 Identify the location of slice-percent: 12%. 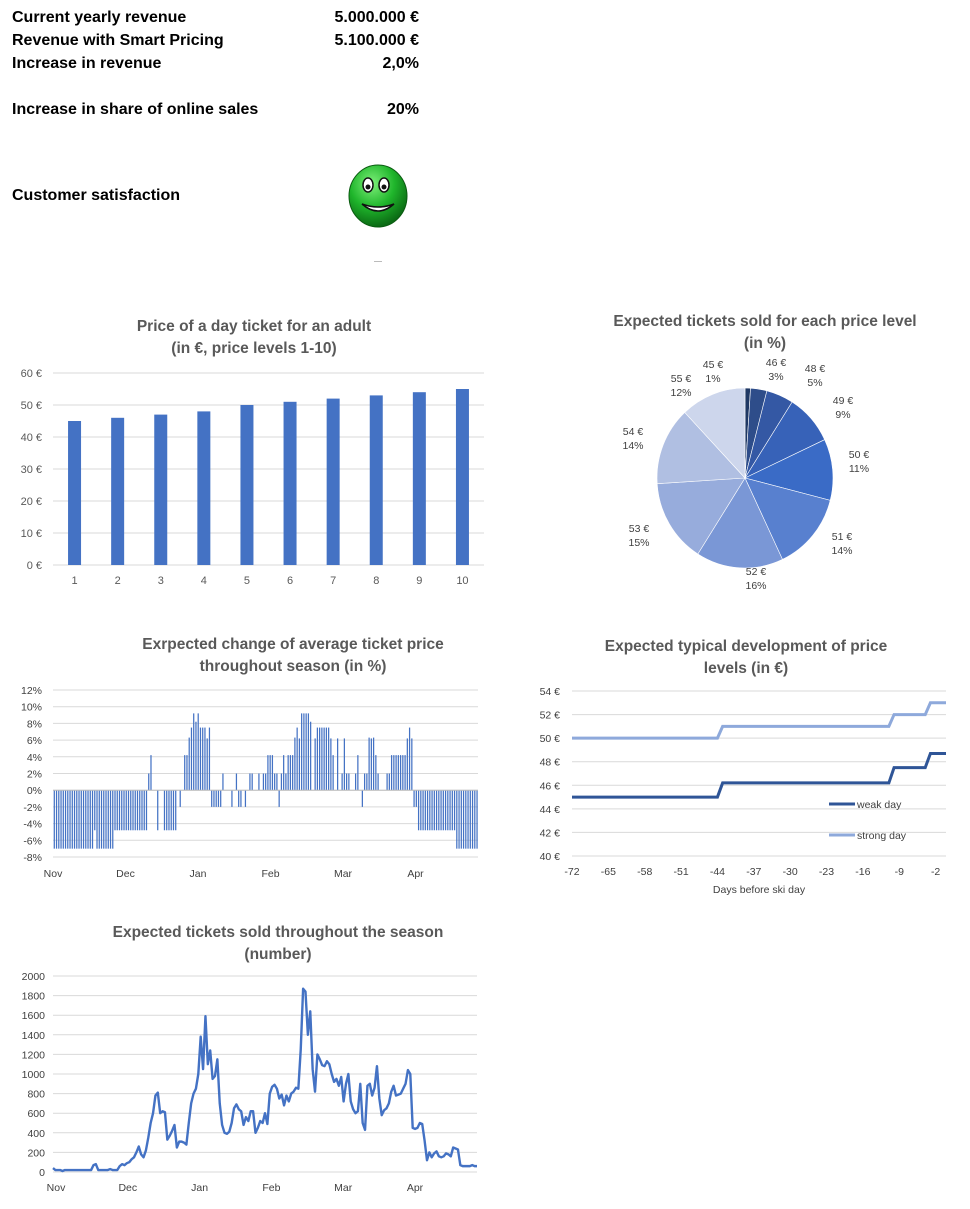
(680, 393).